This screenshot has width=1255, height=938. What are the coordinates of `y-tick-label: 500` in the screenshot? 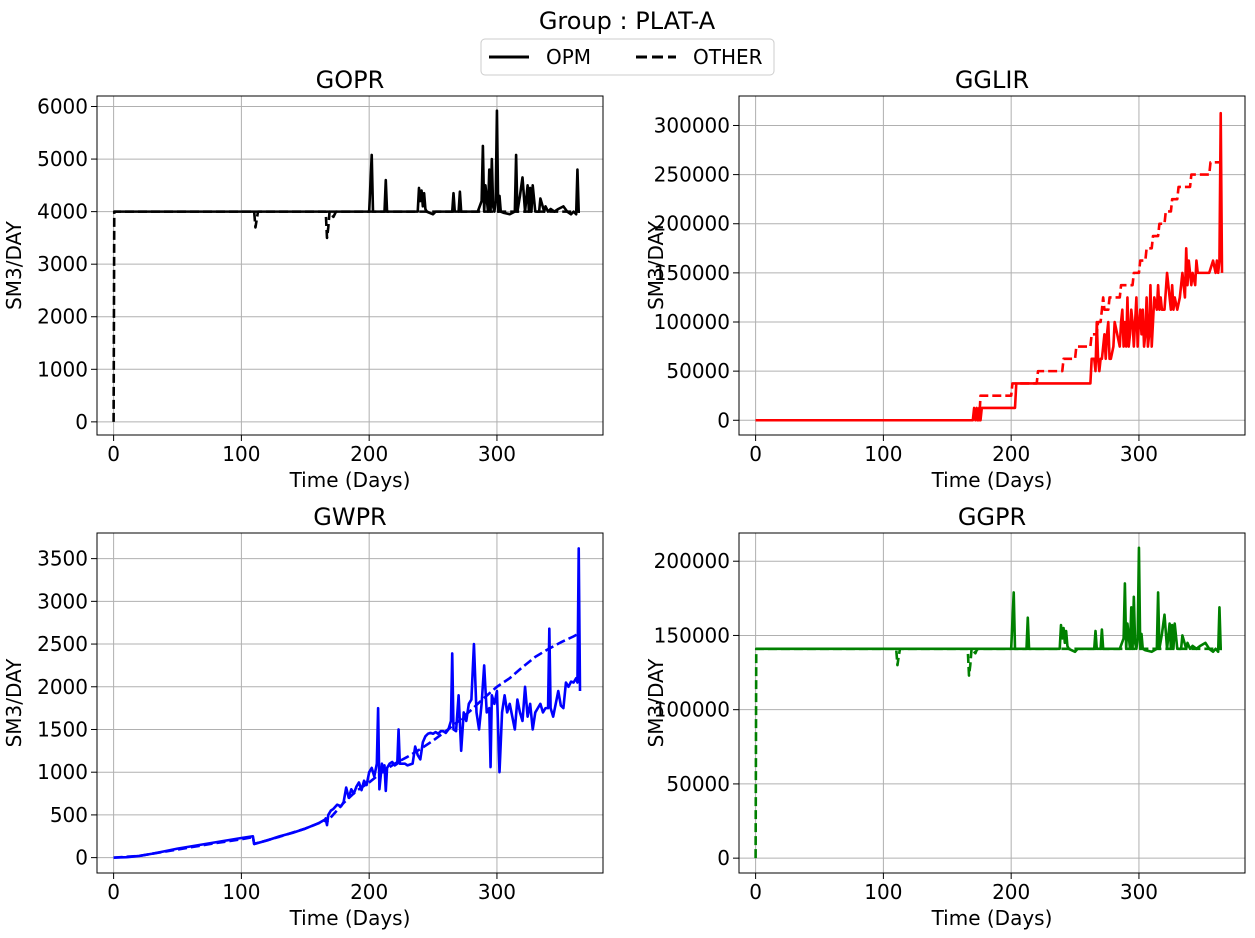 It's located at (69, 815).